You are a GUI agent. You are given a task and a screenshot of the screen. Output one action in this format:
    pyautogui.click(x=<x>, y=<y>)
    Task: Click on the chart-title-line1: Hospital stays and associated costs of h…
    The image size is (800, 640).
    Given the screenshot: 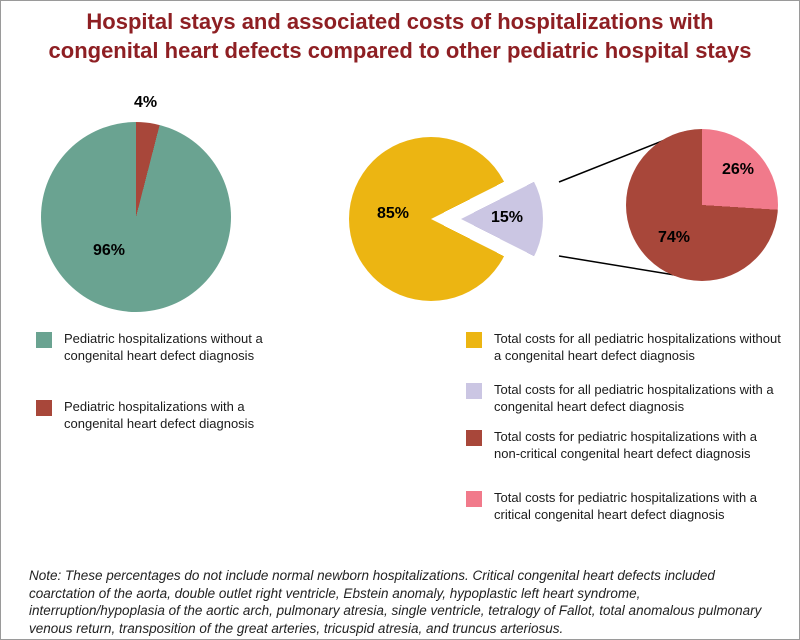 What is the action you would take?
    pyautogui.click(x=400, y=21)
    